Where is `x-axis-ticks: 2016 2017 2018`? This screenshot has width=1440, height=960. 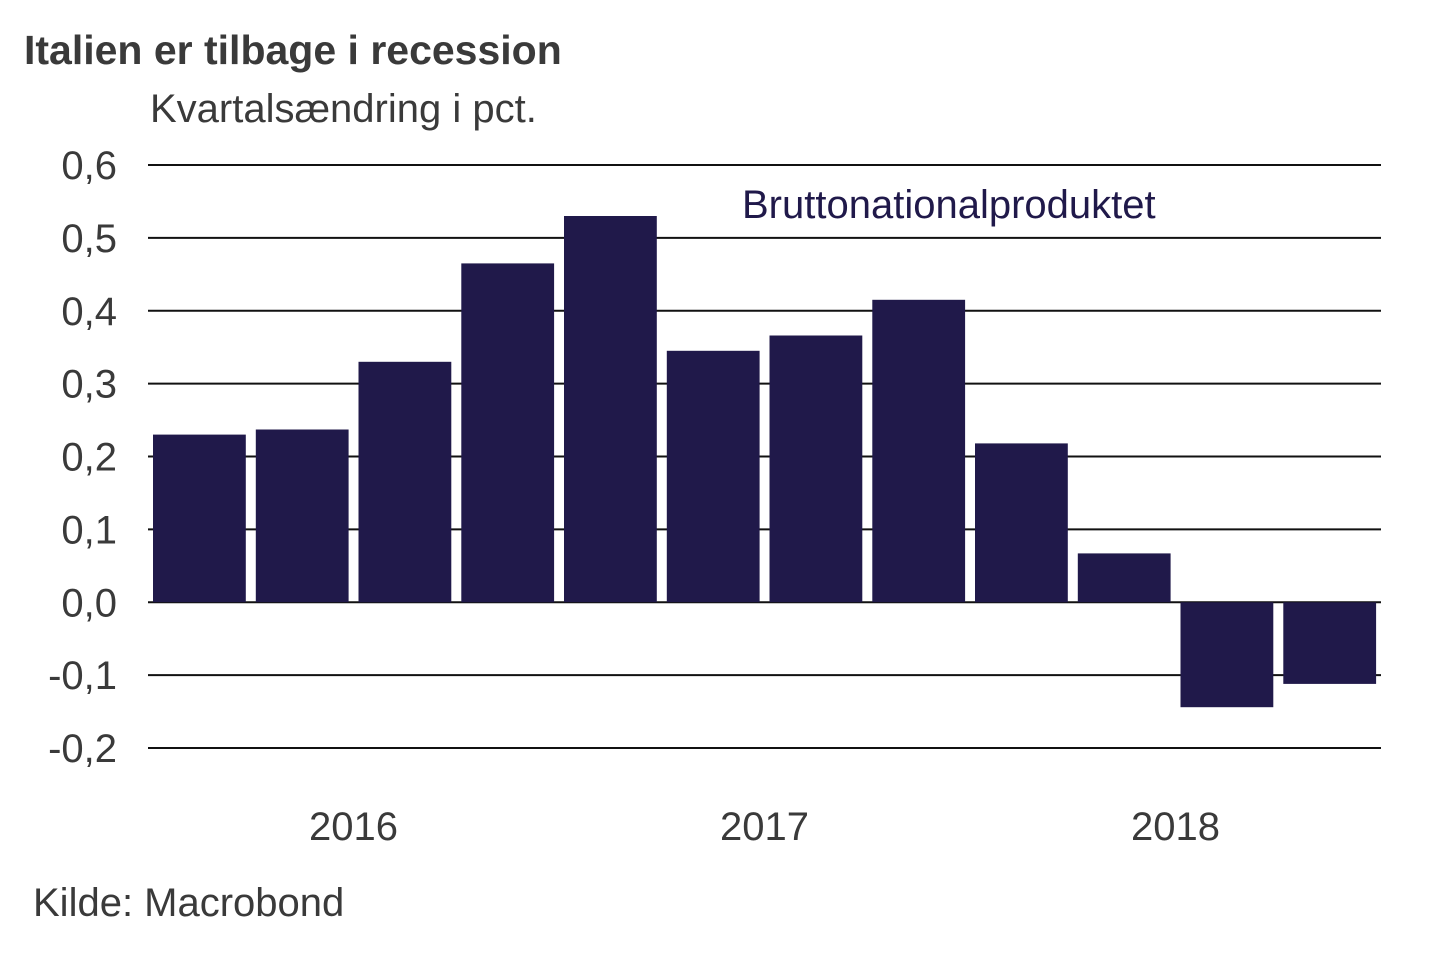 x-axis-ticks: 2016 2017 2018 is located at coordinates (764, 827).